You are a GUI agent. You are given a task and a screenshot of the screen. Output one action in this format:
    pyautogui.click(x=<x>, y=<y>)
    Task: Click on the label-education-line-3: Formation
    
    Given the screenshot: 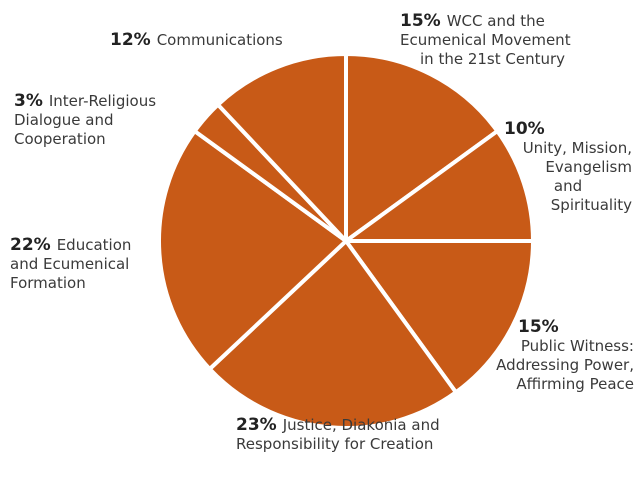 What is the action you would take?
    pyautogui.click(x=48, y=283)
    